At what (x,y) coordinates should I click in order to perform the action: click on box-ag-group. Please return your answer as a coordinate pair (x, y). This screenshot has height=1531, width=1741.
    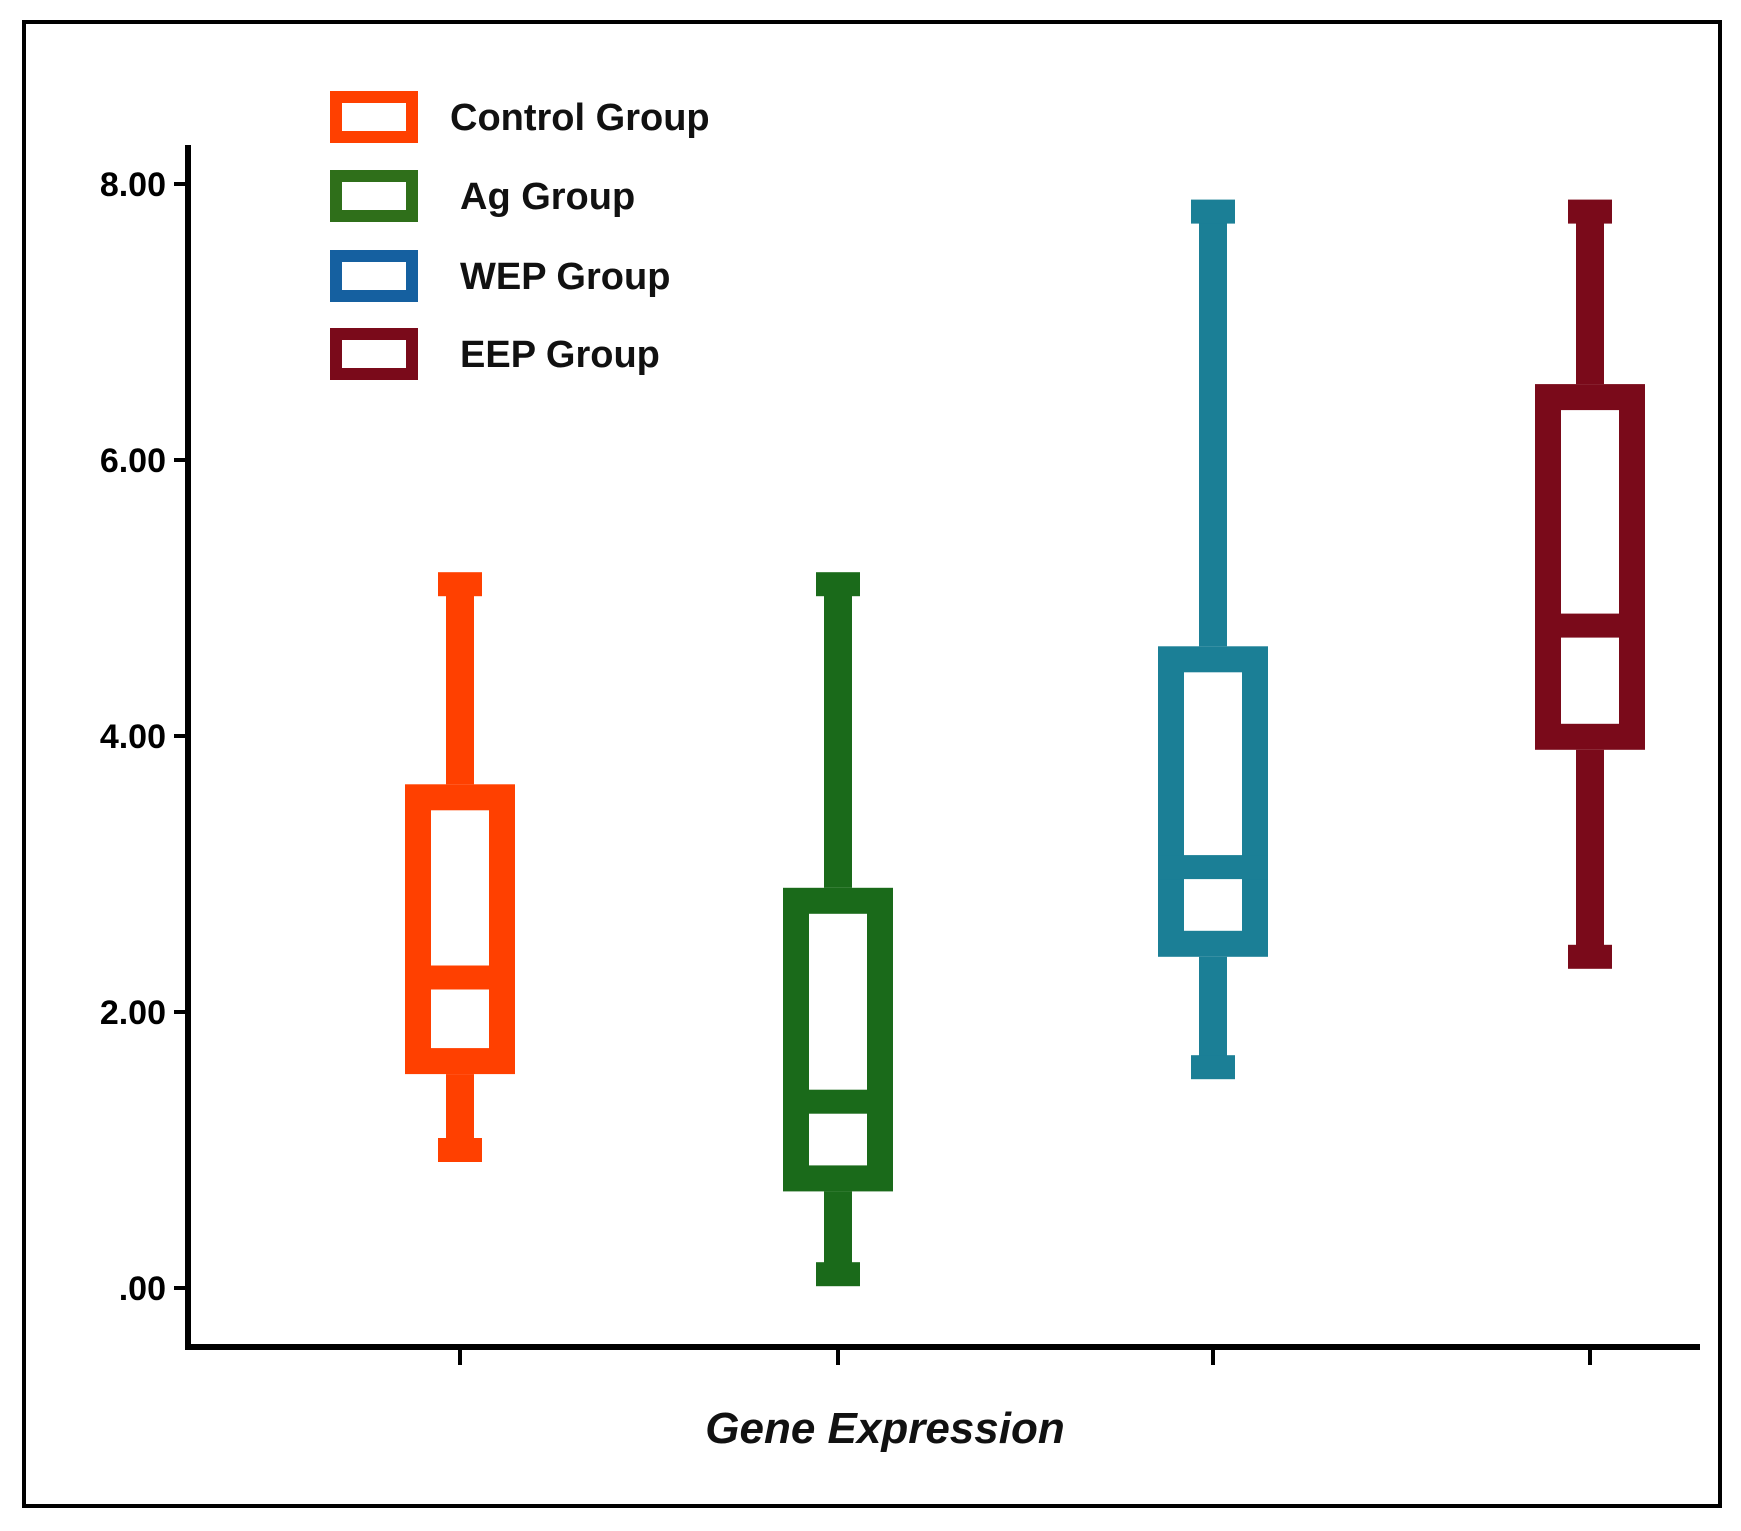
    Looking at the image, I should click on (838, 929).